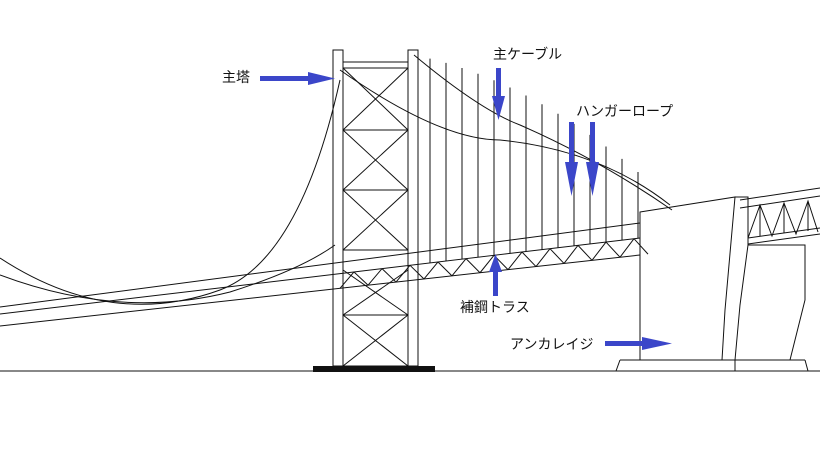 This screenshot has width=820, height=468. I want to click on tower-base, so click(374, 369).